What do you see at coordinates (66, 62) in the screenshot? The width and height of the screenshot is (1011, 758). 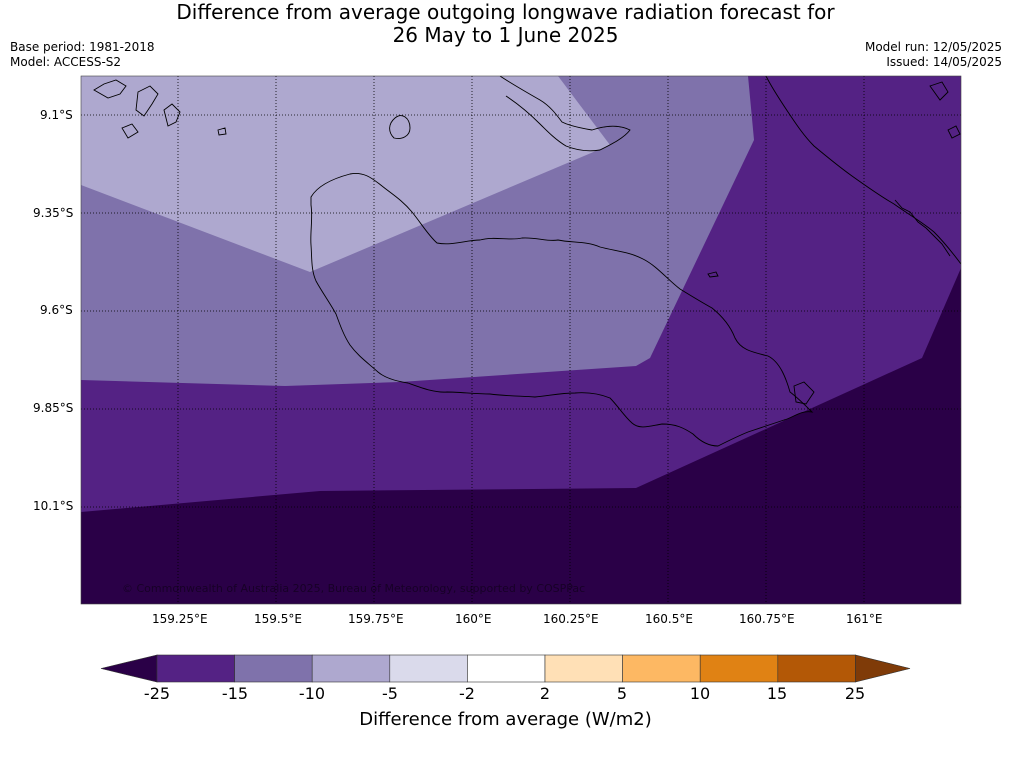 I see `model-name: Model: ACCESS-S2` at bounding box center [66, 62].